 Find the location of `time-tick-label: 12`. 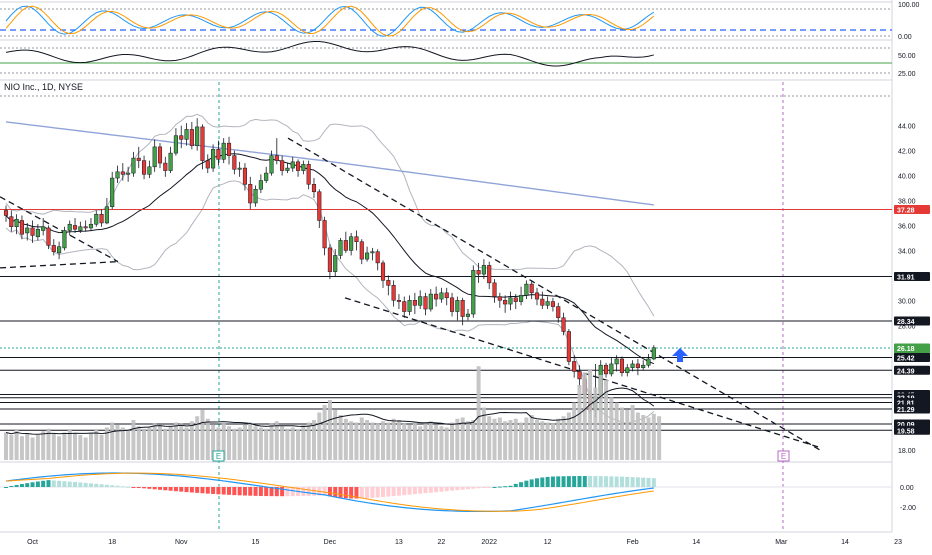

time-tick-label: 12 is located at coordinates (548, 542).